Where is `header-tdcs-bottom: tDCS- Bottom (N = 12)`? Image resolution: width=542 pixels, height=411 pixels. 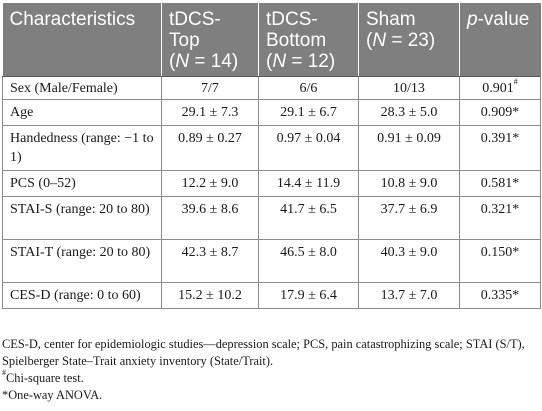
header-tdcs-bottom: tDCS- Bottom (N = 12) is located at coordinates (308, 40).